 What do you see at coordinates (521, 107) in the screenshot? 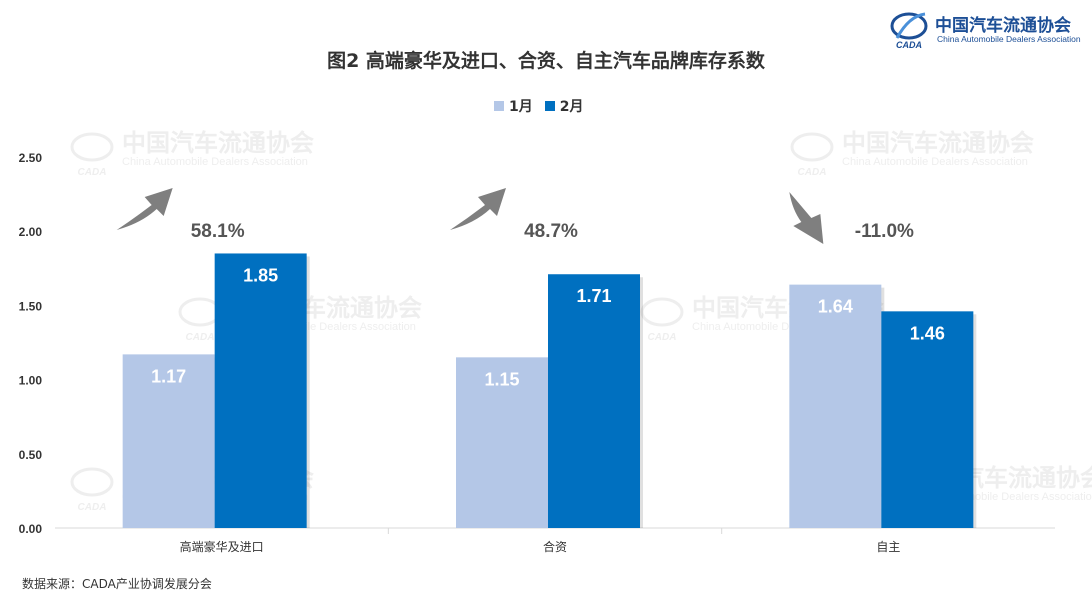
I see `legend-label-jan: 1月` at bounding box center [521, 107].